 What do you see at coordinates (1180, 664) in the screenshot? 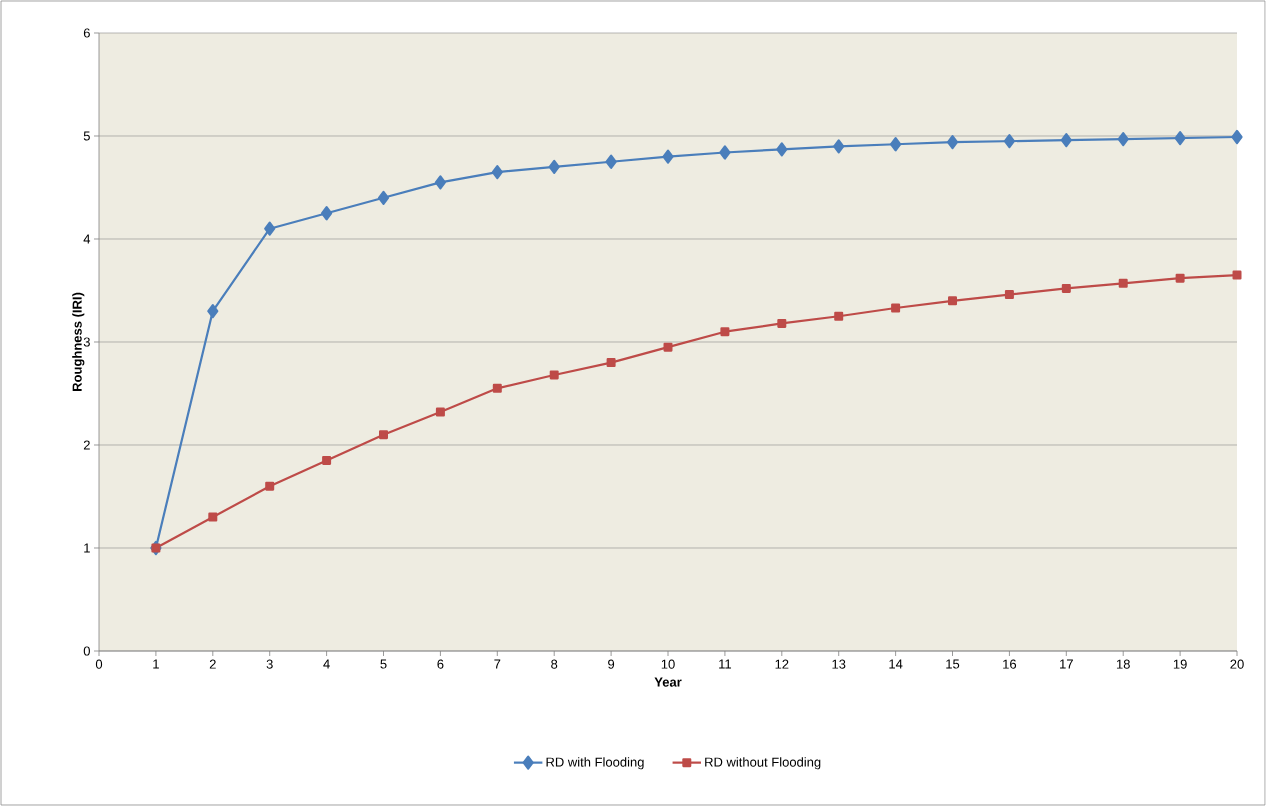
I see `x-tick-label: 19` at bounding box center [1180, 664].